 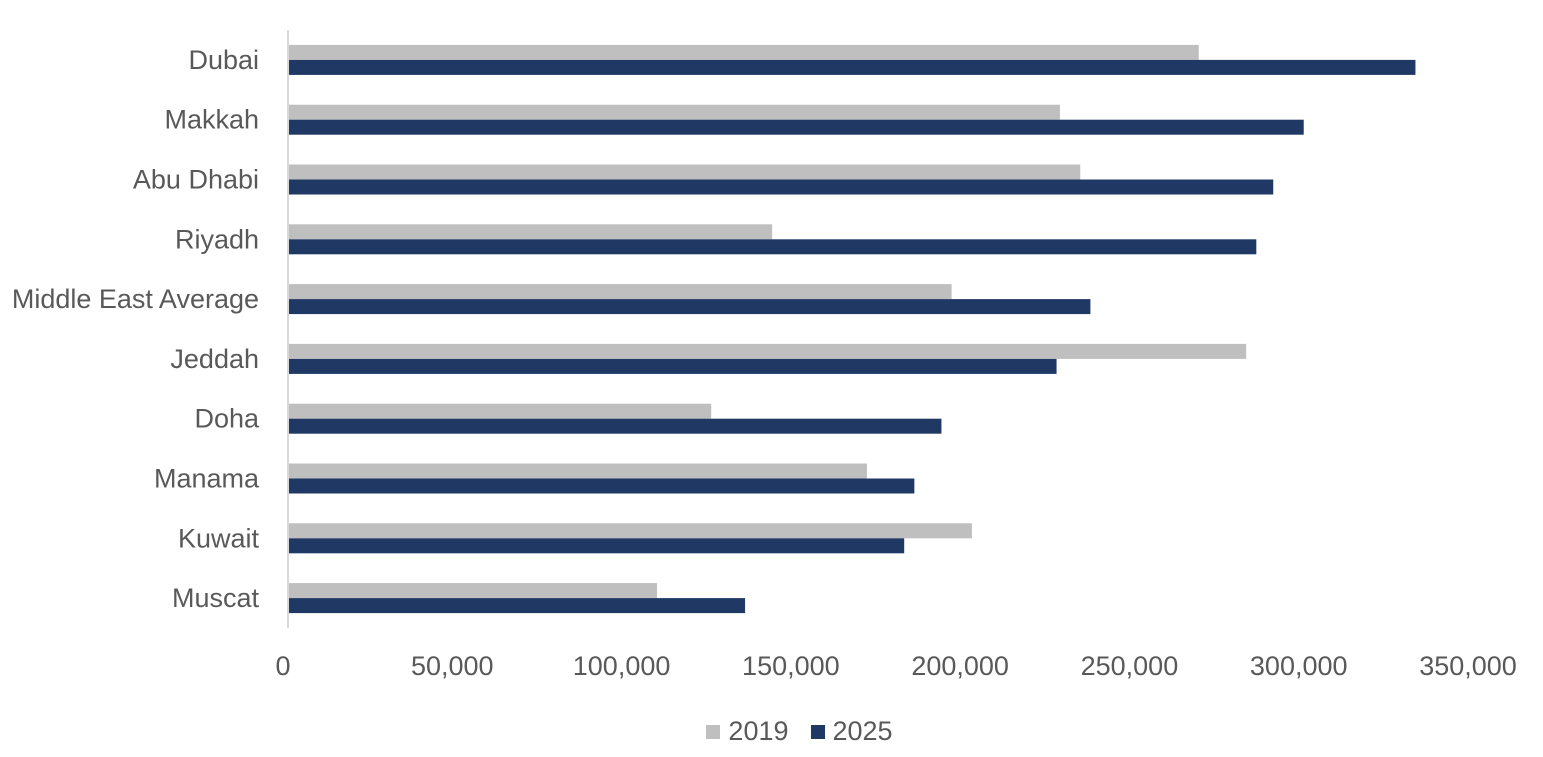 I want to click on legend-item-2025: 2025, so click(x=851, y=731).